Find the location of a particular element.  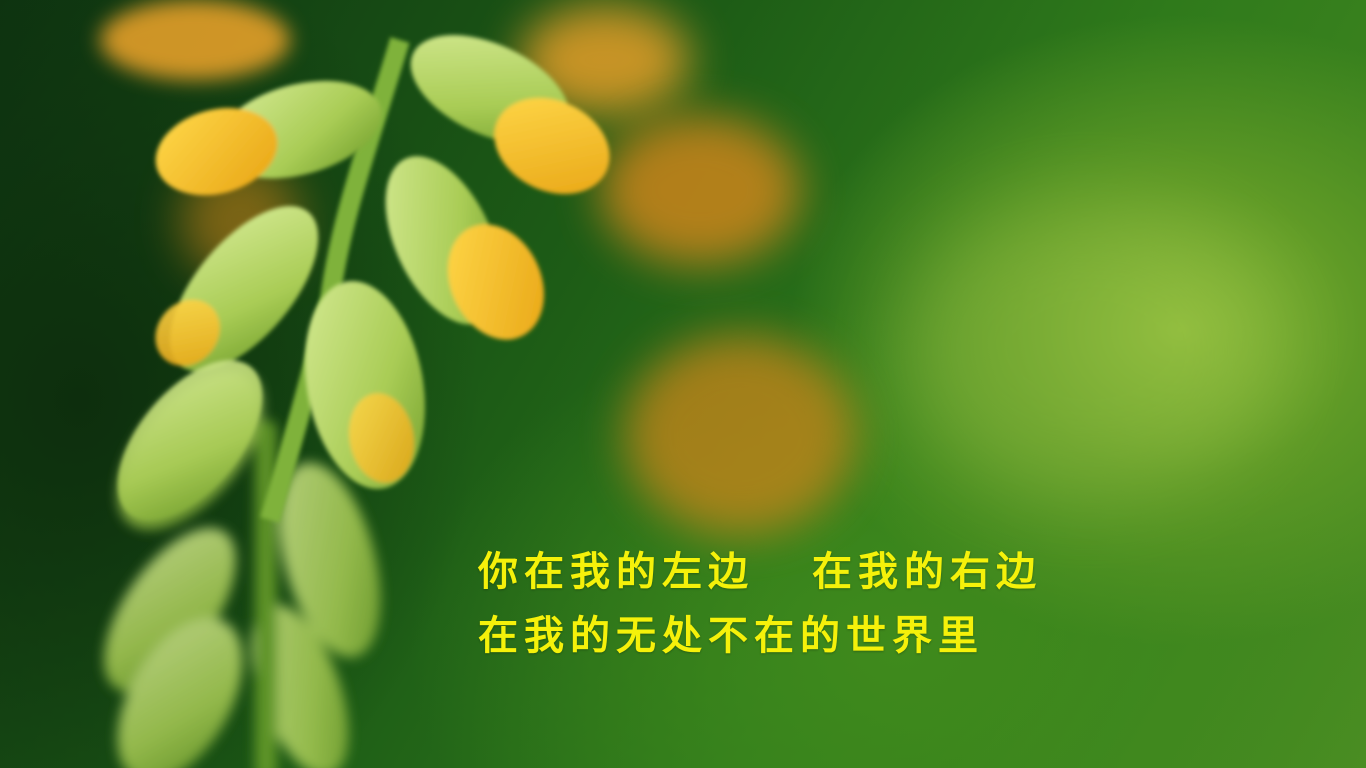

caption-line-1-part-2: 在我的右边 is located at coordinates (927, 572).